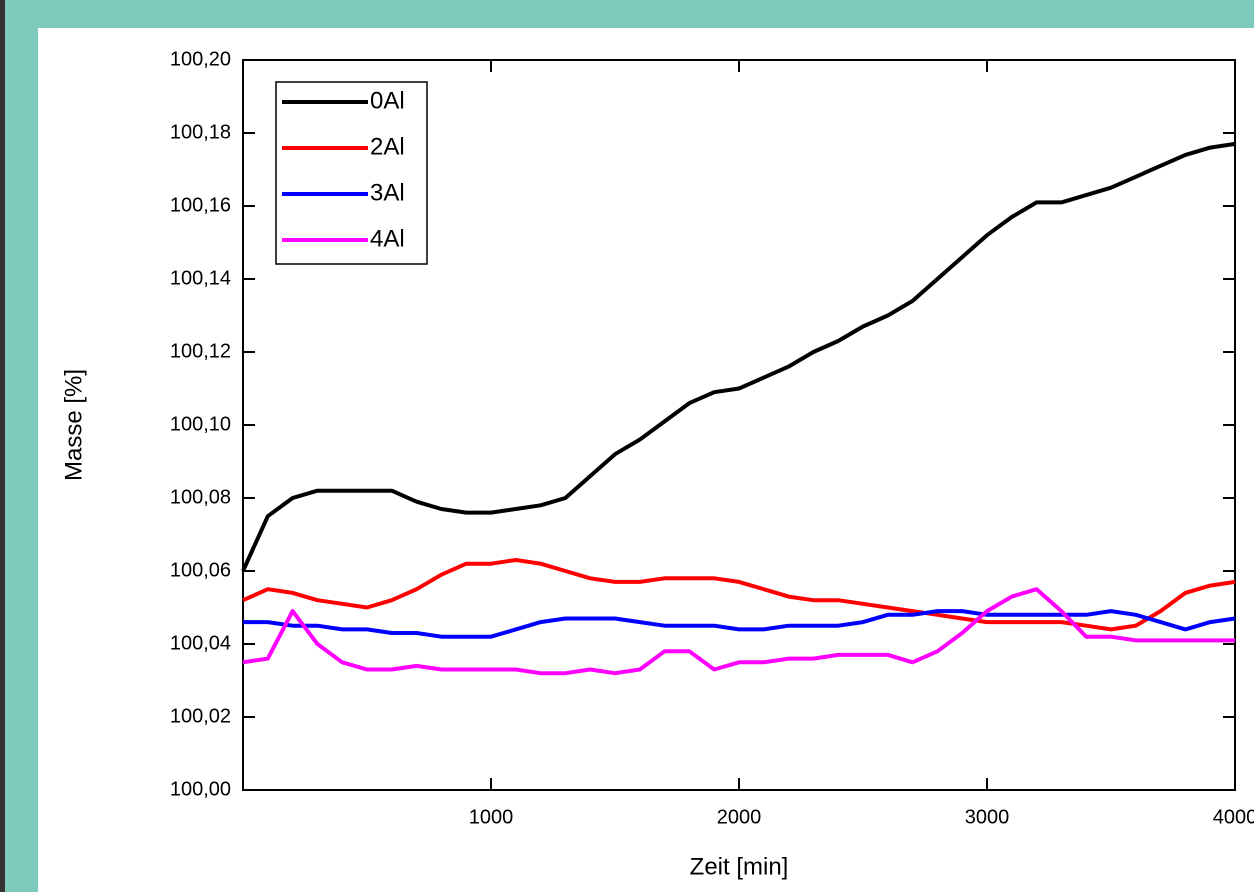  Describe the element at coordinates (491, 817) in the screenshot. I see `x-tick-label: 1000` at that location.